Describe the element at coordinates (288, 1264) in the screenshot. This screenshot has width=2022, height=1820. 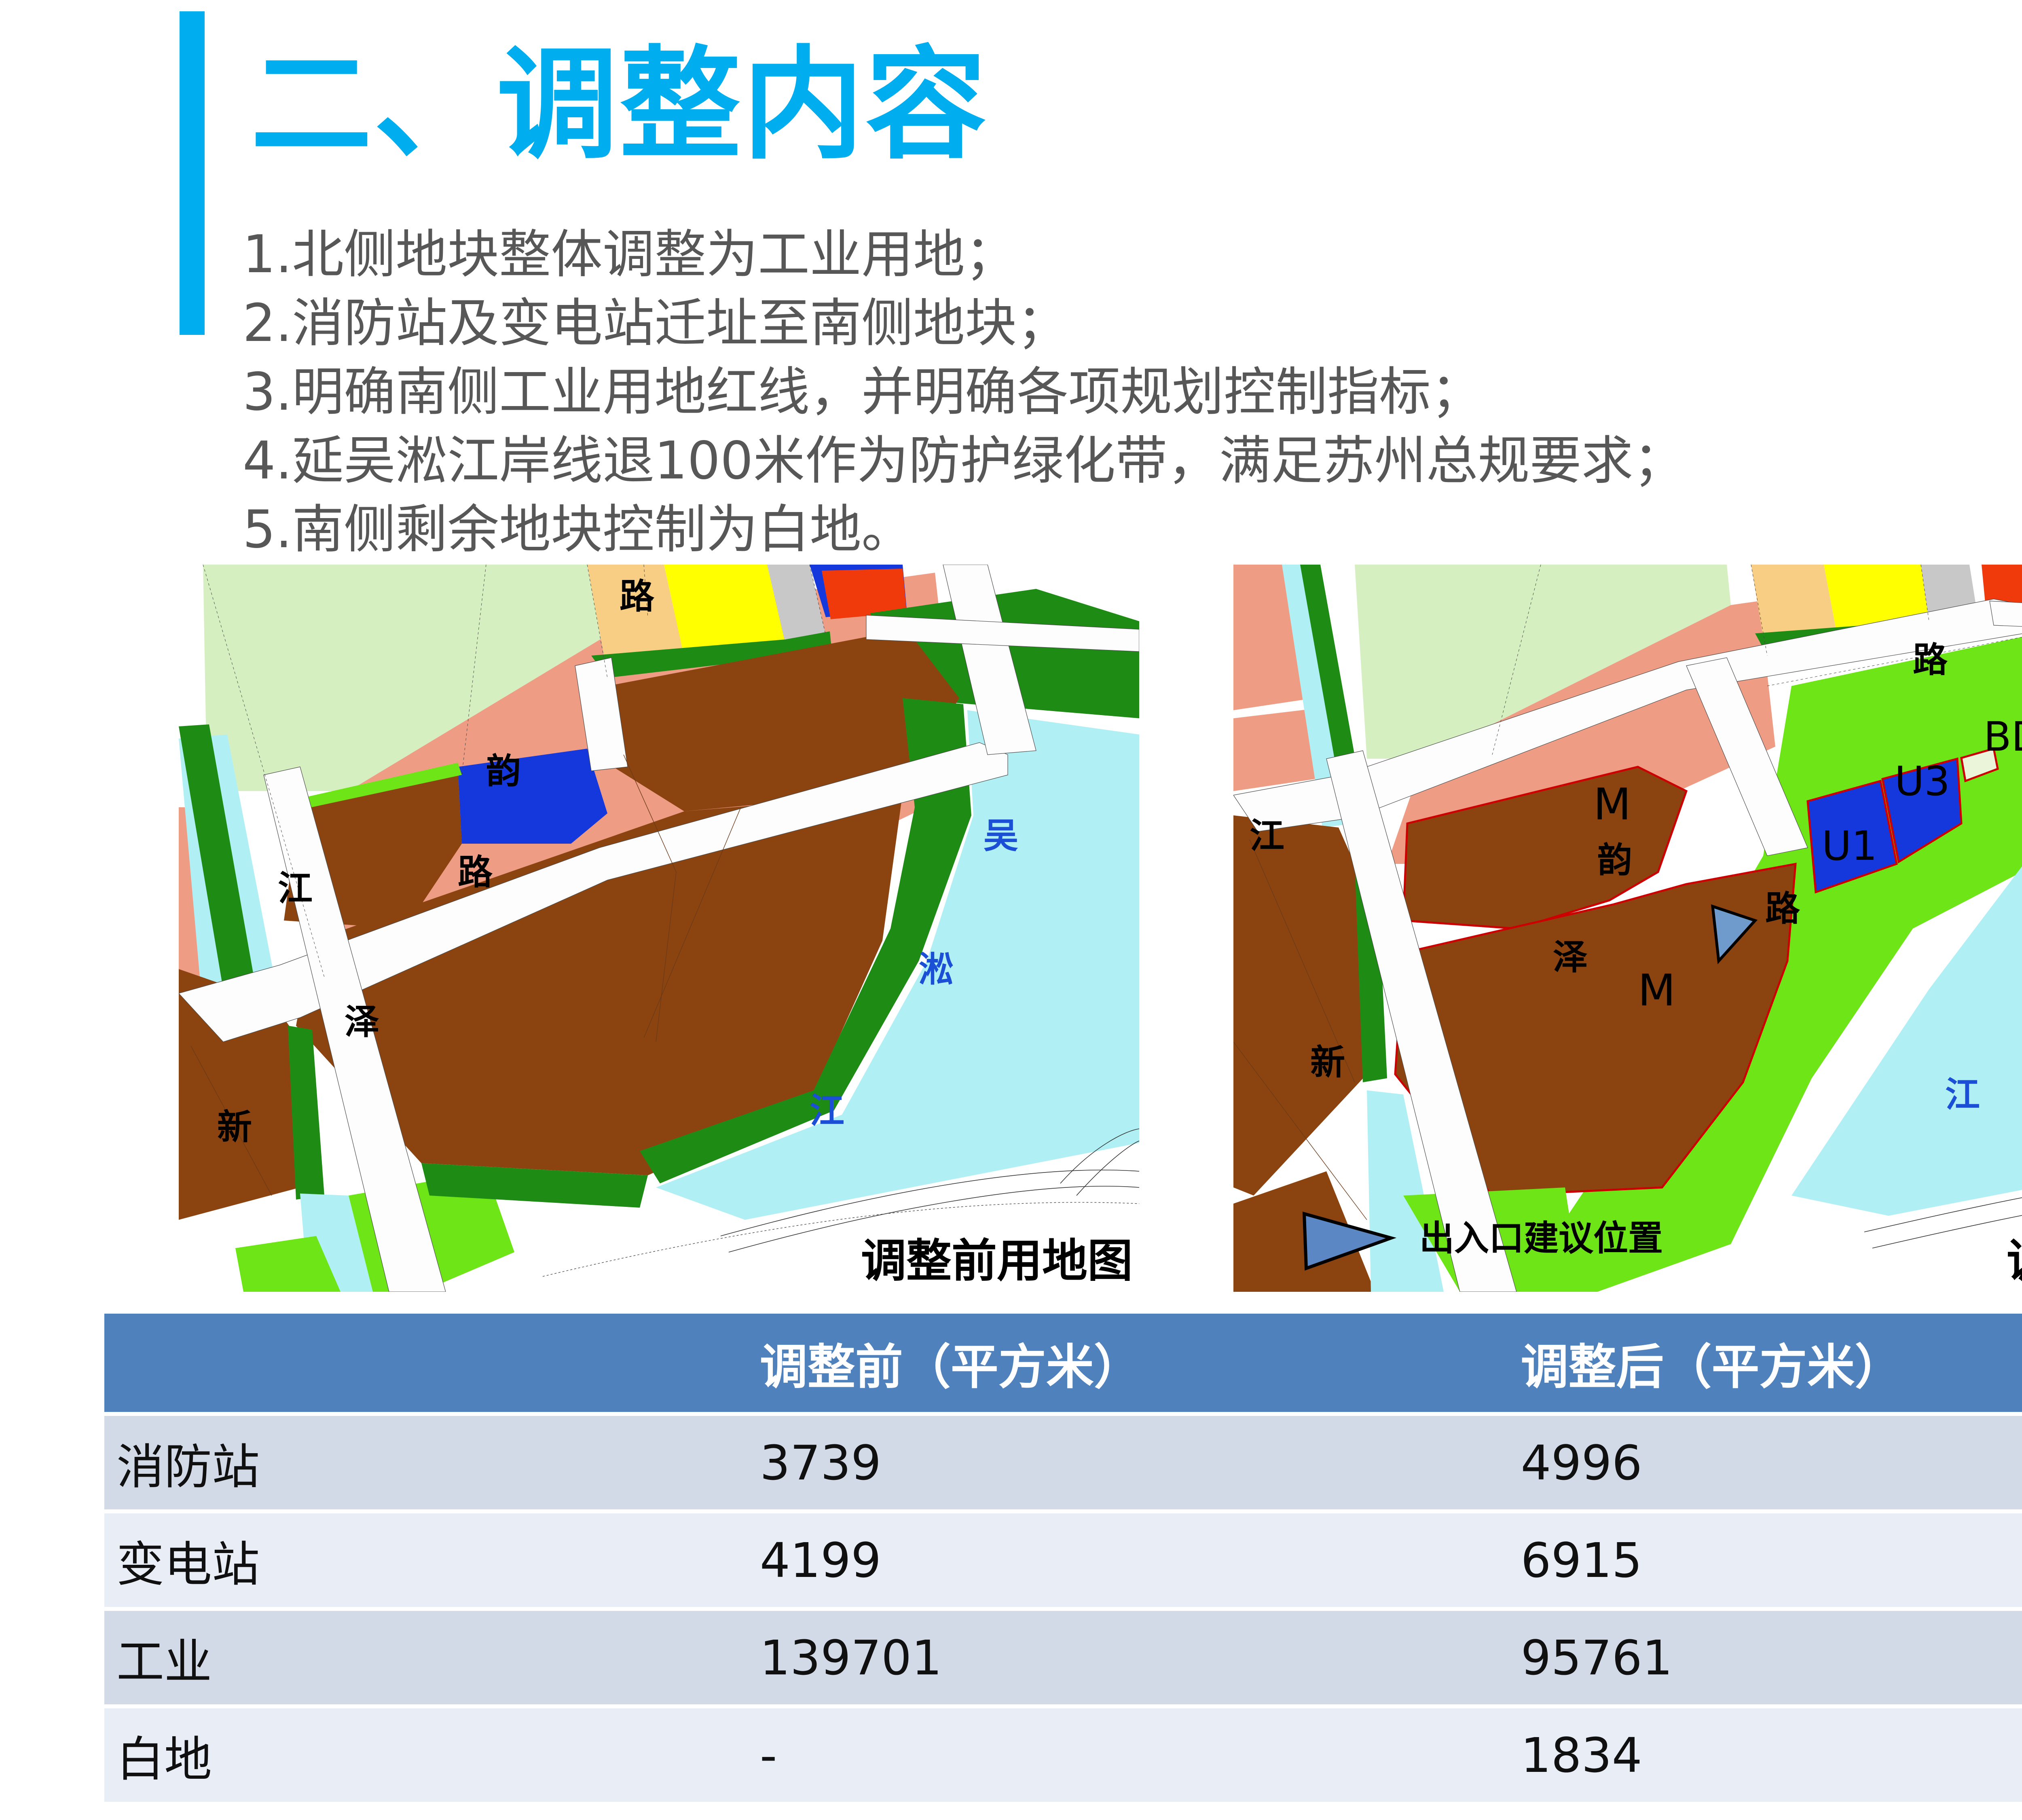
I see `park-green-southwest` at that location.